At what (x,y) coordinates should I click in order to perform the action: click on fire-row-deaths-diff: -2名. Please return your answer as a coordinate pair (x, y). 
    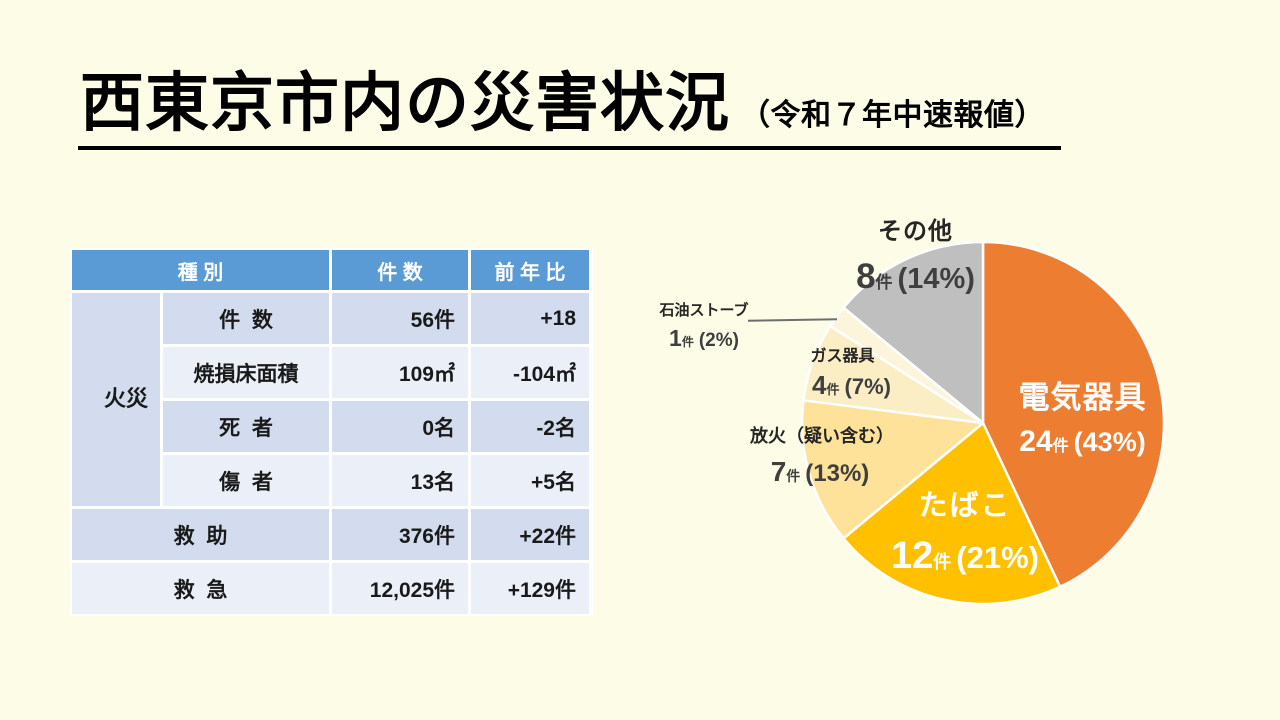
    Looking at the image, I should click on (530, 426).